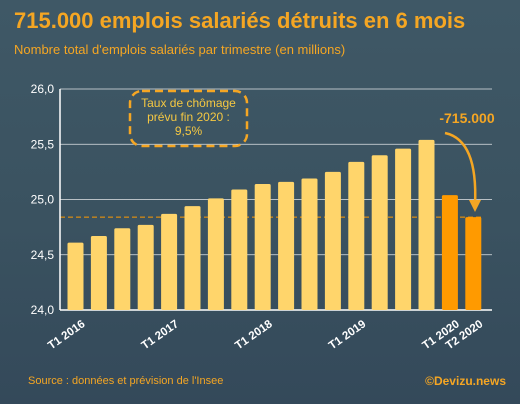 Image resolution: width=520 pixels, height=404 pixels. Describe the element at coordinates (466, 118) in the screenshot. I see `delta-label: -715.000` at that location.